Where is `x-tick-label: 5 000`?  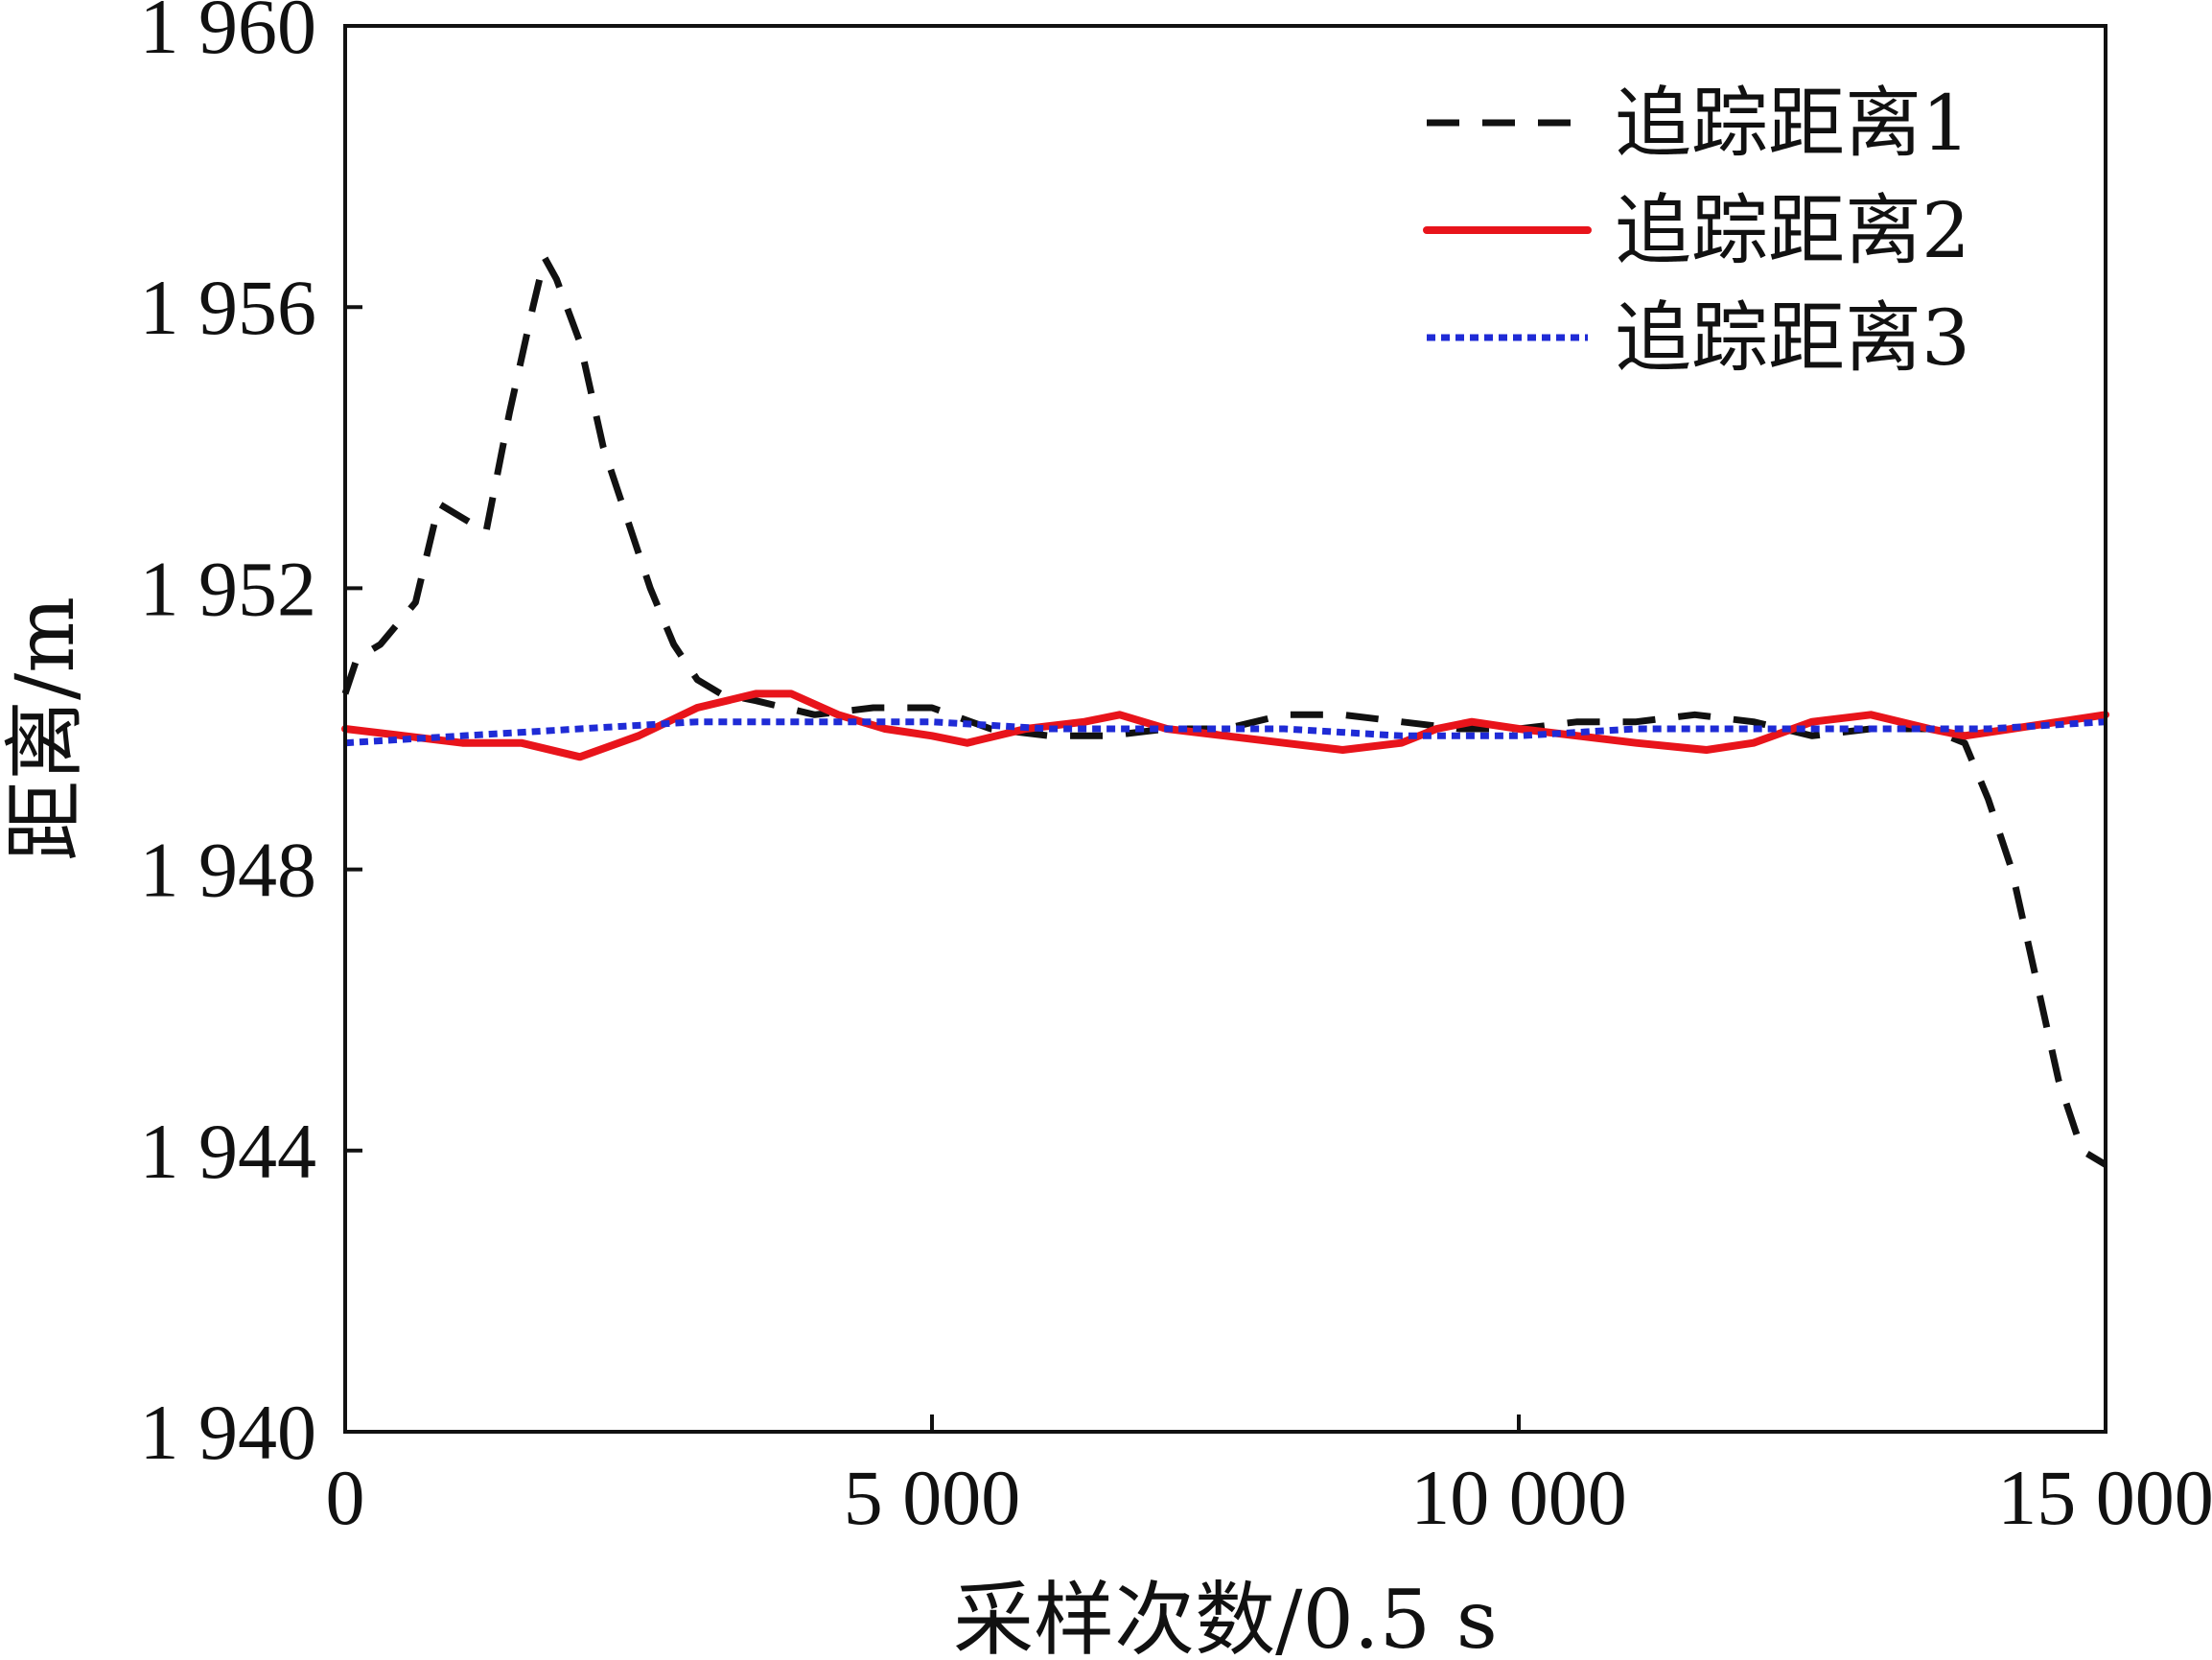
x-tick-label: 5 000 is located at coordinates (932, 1497).